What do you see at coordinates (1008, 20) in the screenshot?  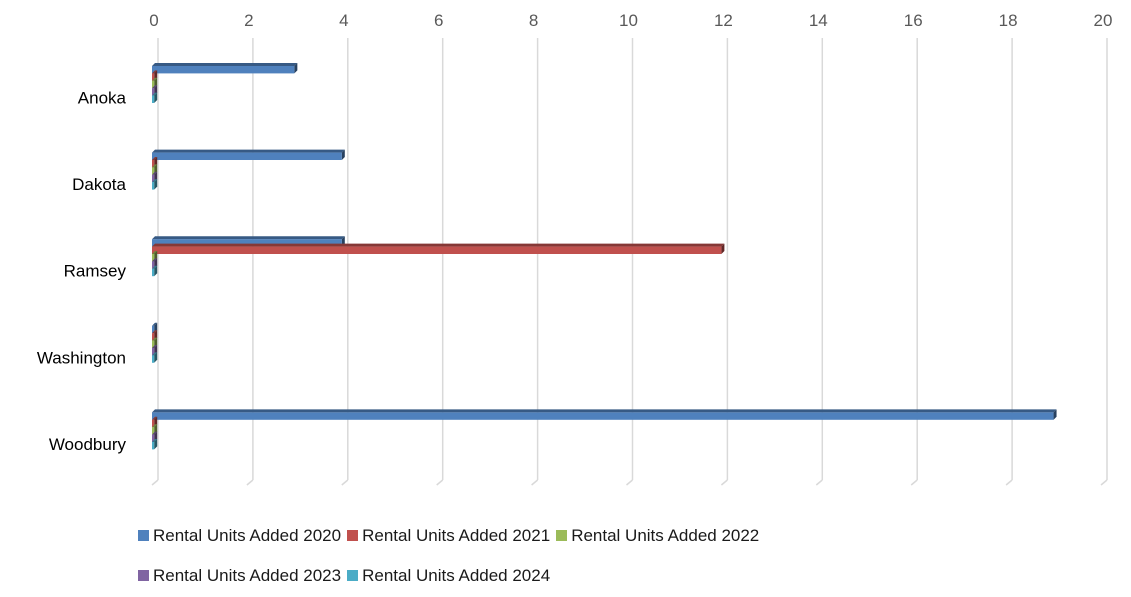 I see `x-tick-label: 18` at bounding box center [1008, 20].